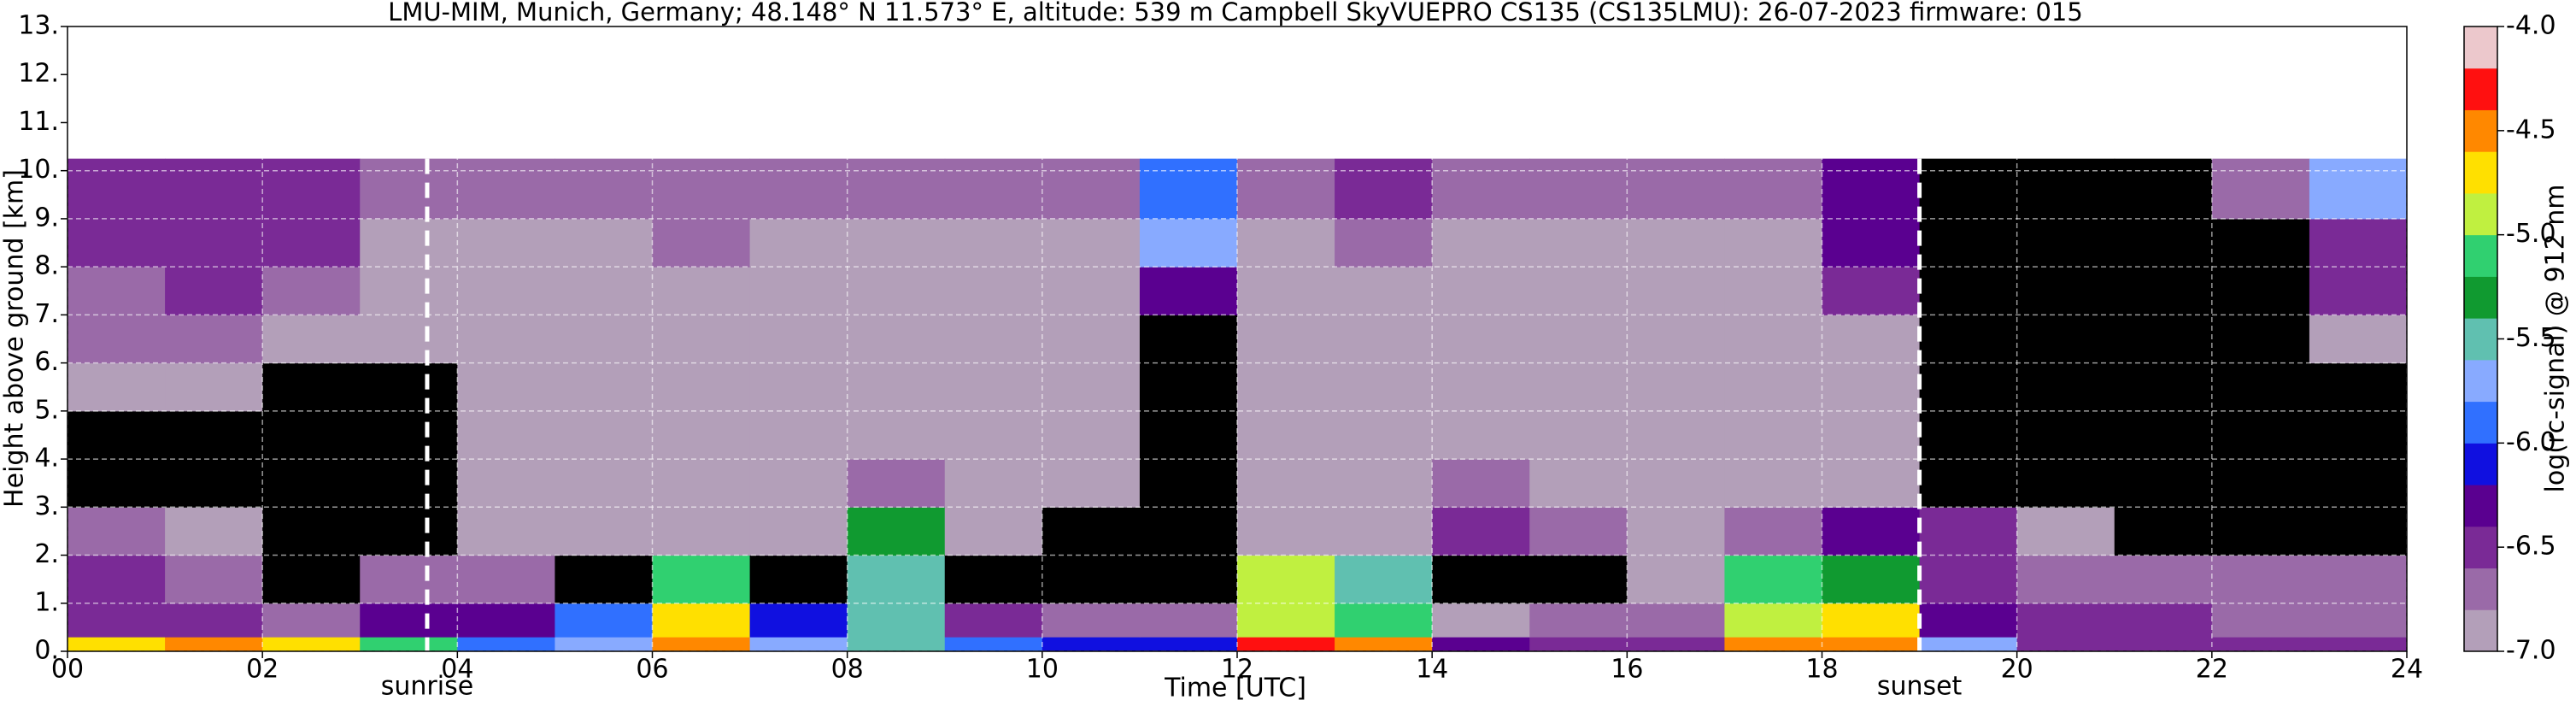 The width and height of the screenshot is (2576, 706). Describe the element at coordinates (38, 170) in the screenshot. I see `y-tick-label: 10.` at that location.